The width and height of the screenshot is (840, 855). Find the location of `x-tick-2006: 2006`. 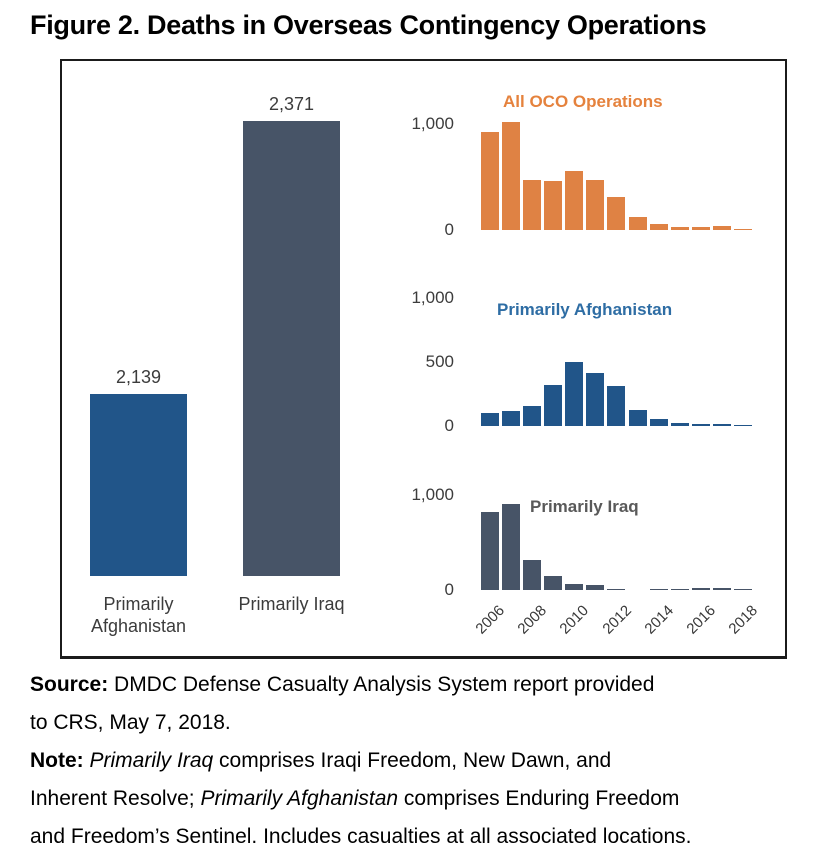

x-tick-2006: 2006 is located at coordinates (490, 620).